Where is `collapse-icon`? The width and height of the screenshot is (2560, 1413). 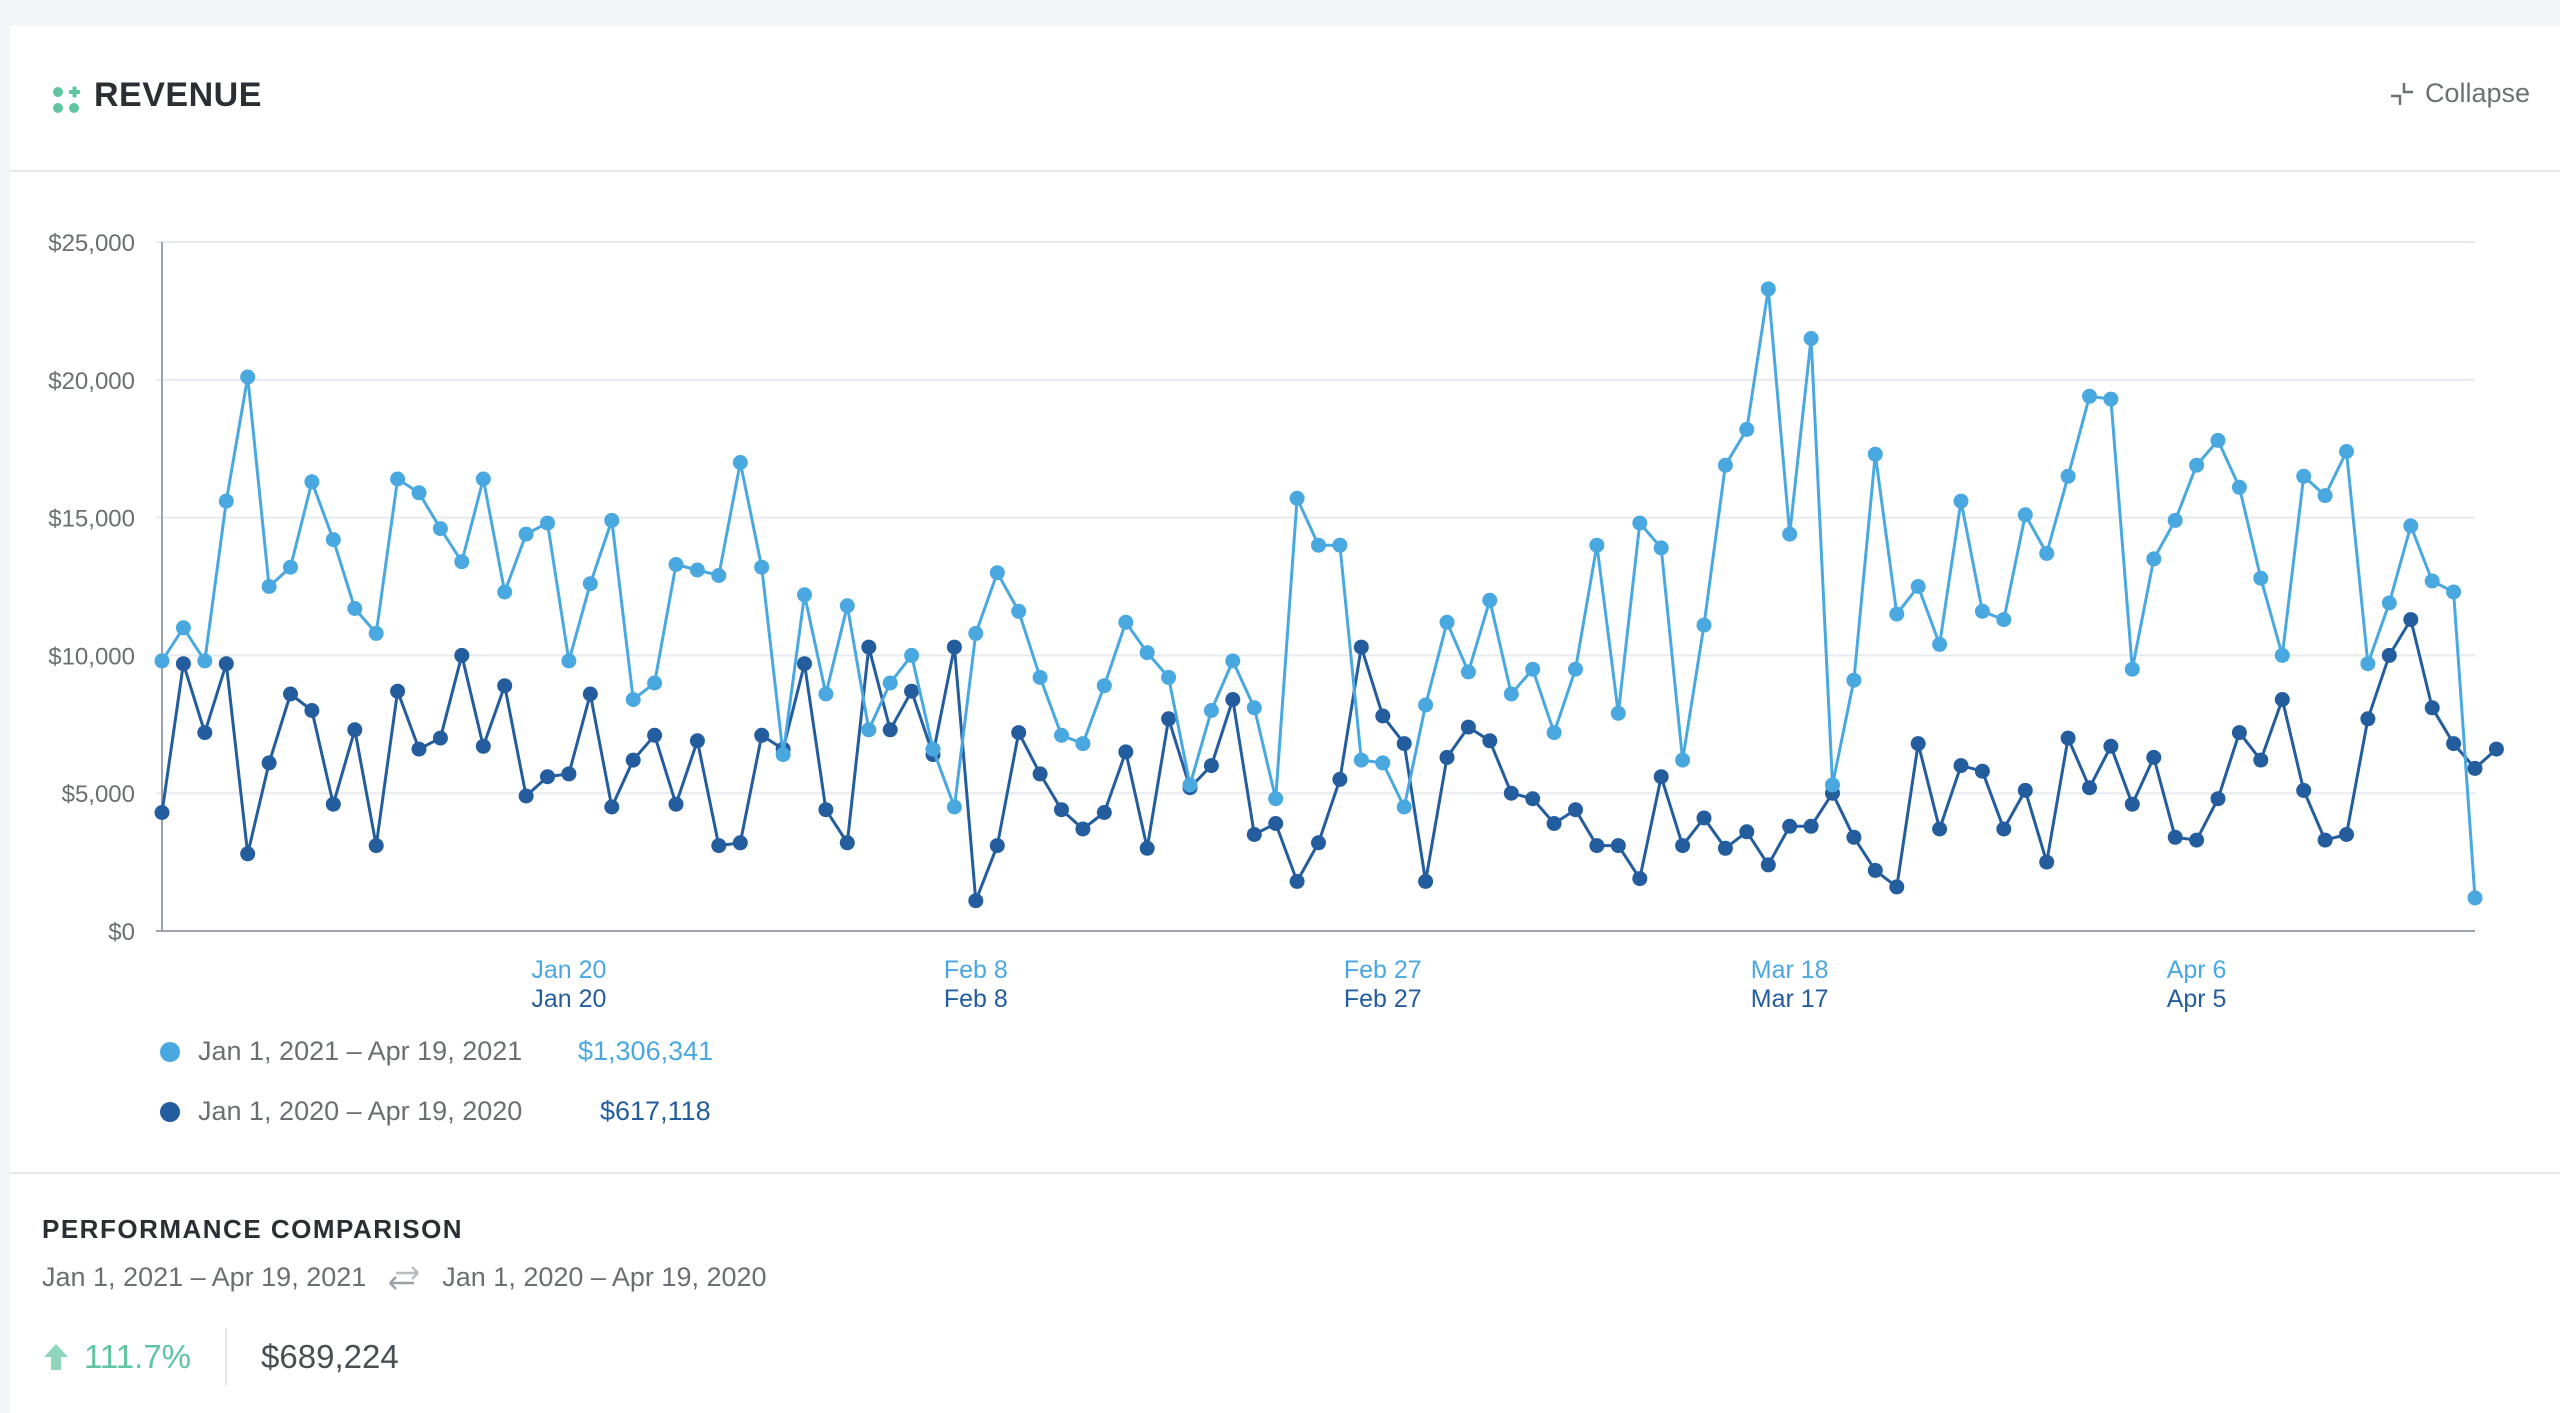
collapse-icon is located at coordinates (2401, 93).